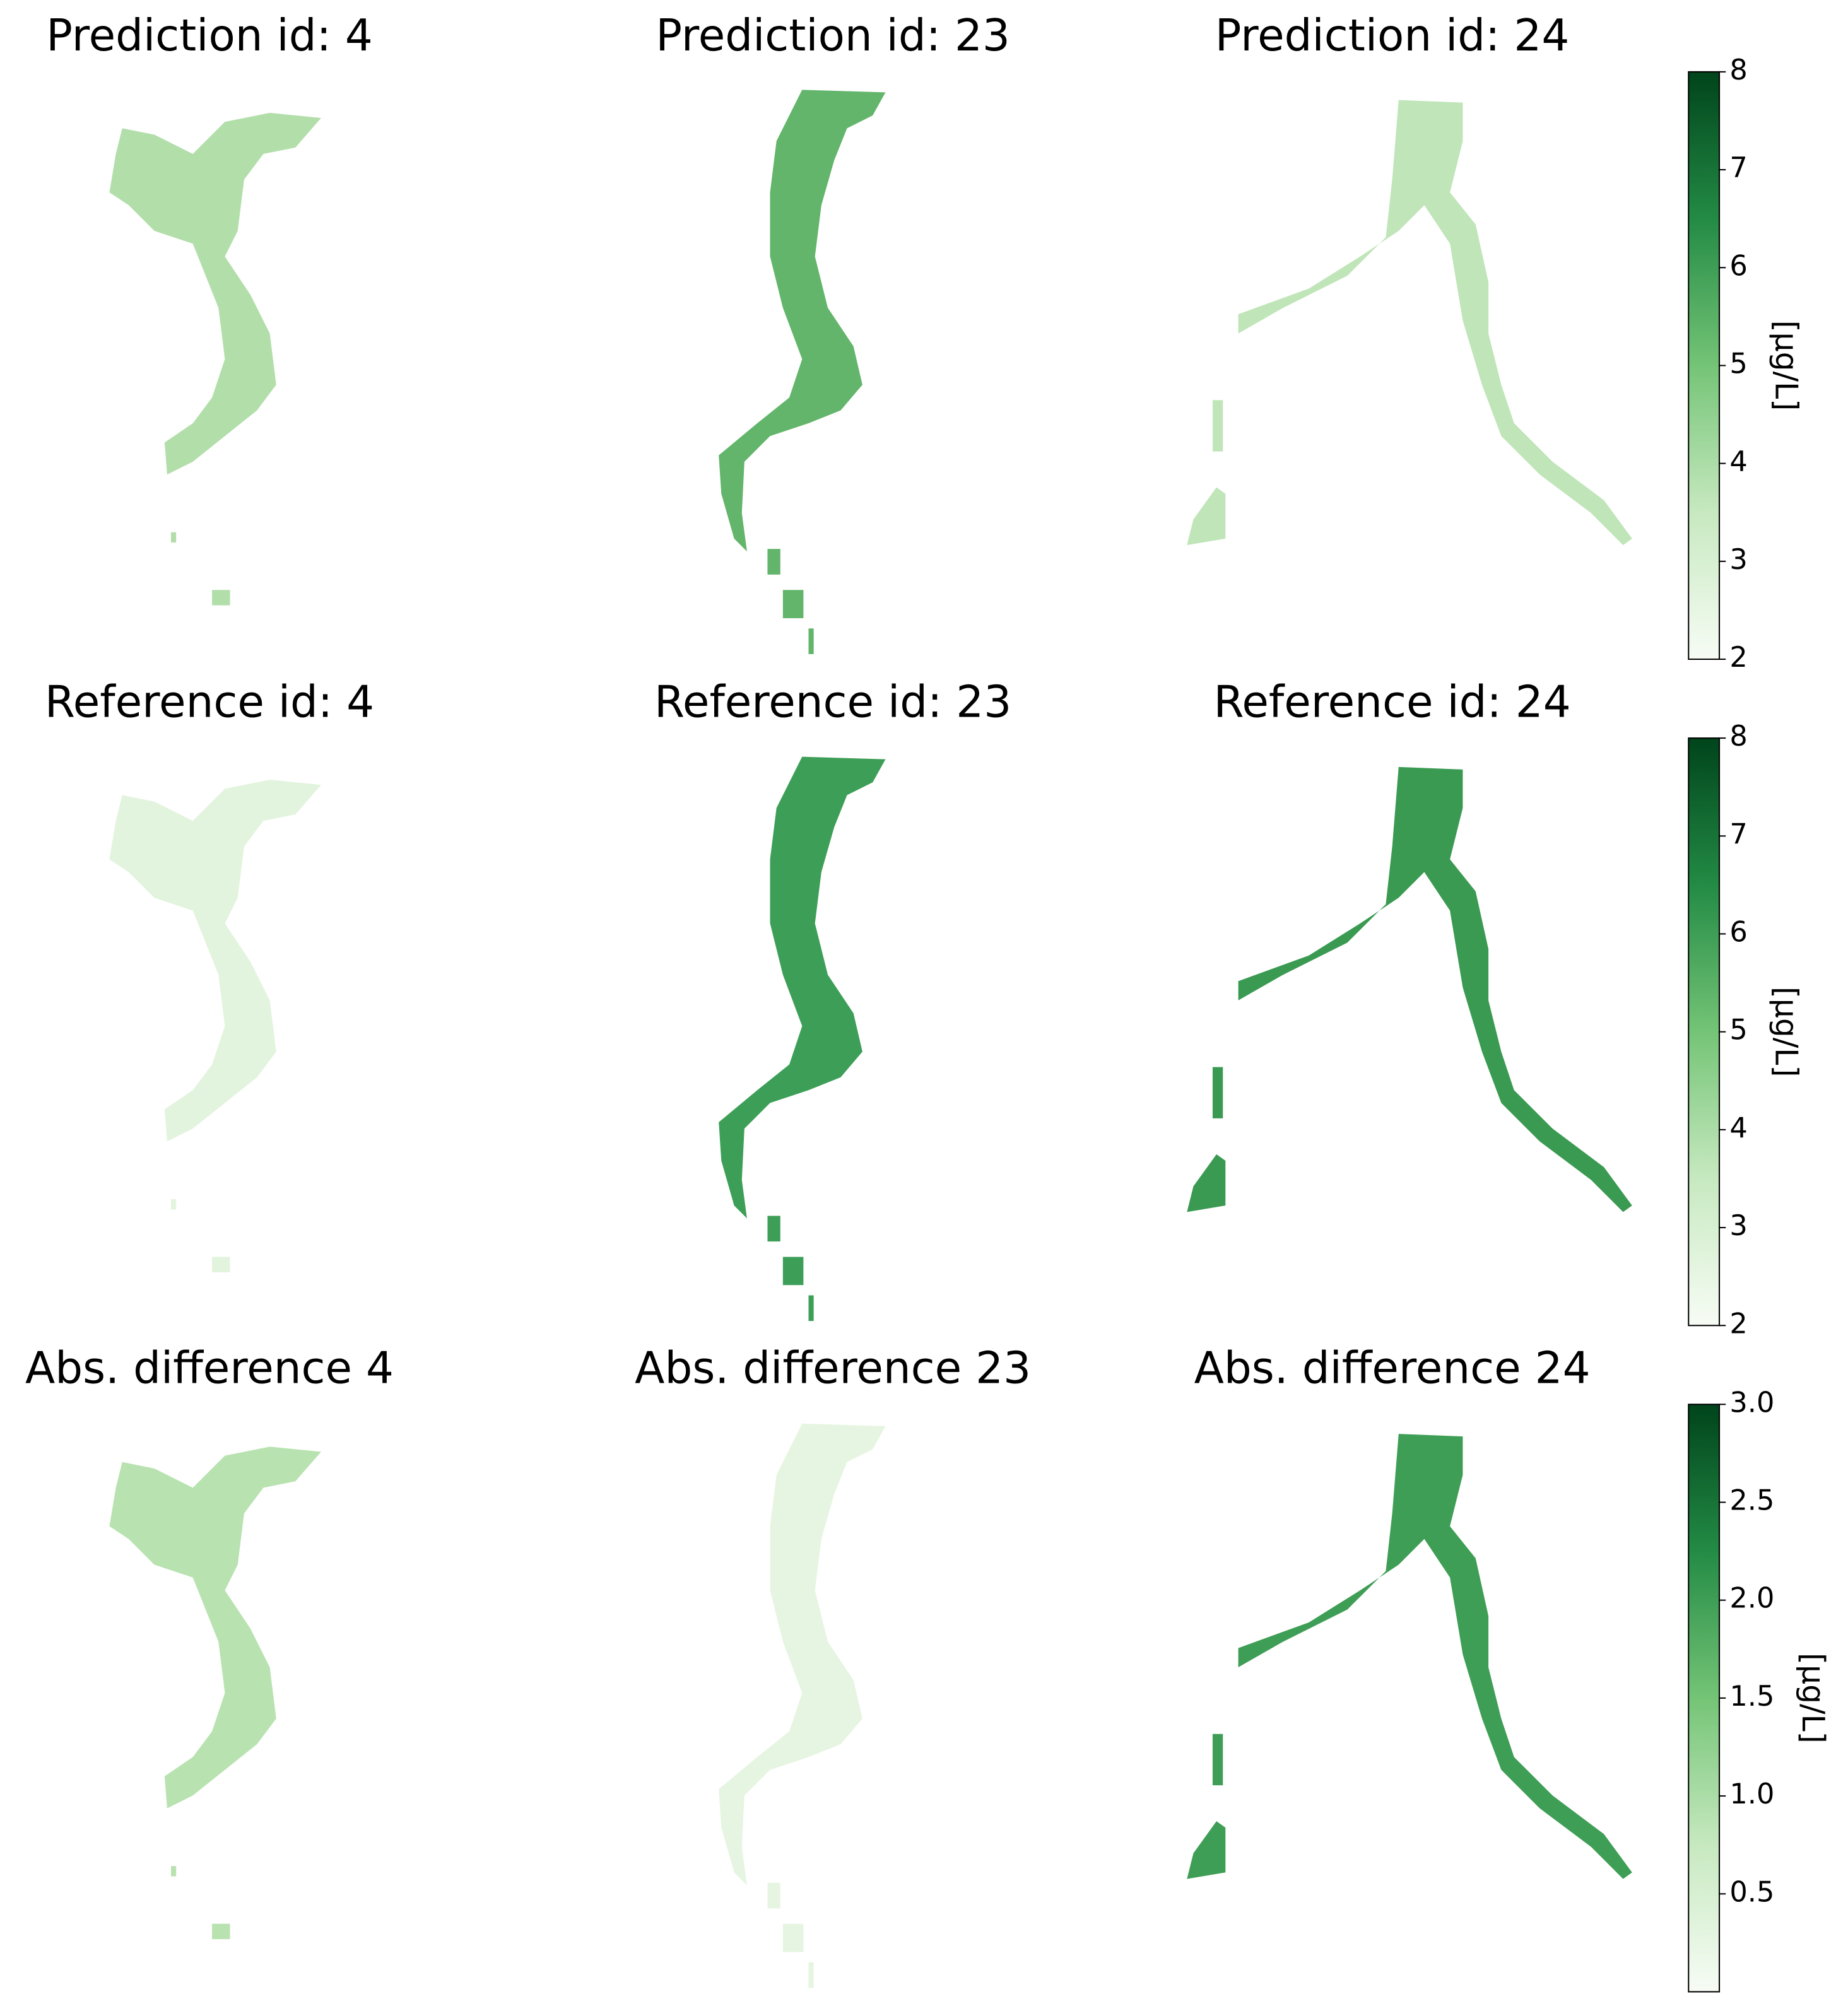 The image size is (1848, 2011). What do you see at coordinates (1392, 1368) in the screenshot?
I see `panel-title: Abs. difference 24` at bounding box center [1392, 1368].